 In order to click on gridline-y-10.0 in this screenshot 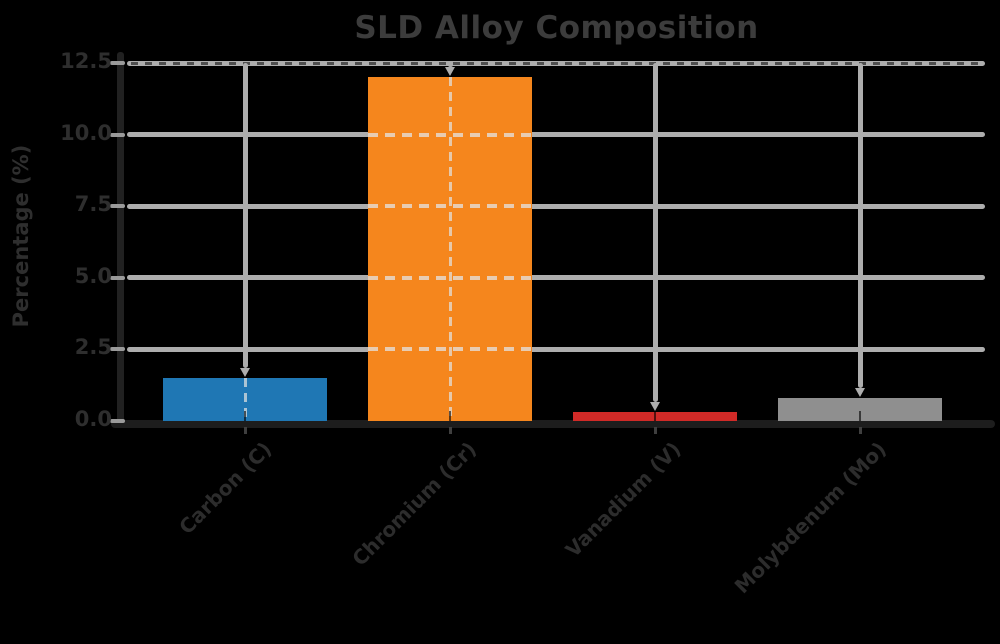, I will do `click(556, 135)`.